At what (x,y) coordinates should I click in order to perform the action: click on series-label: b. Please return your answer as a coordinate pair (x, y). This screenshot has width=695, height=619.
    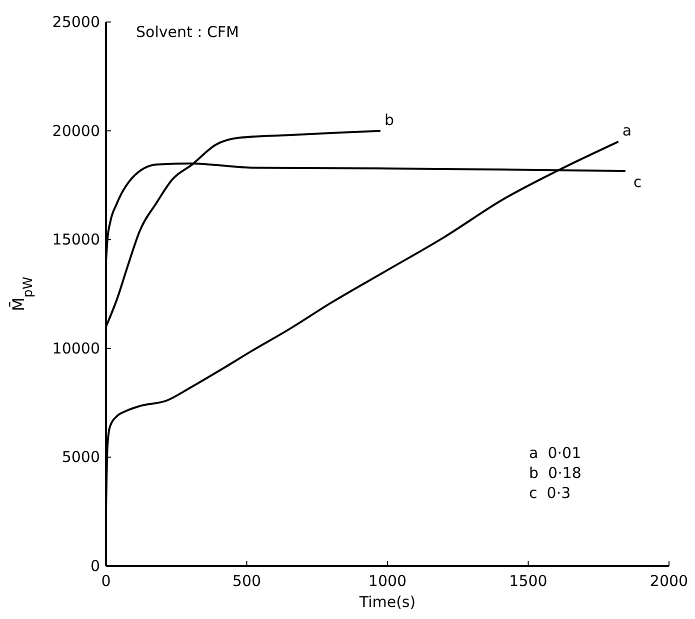
    Looking at the image, I should click on (389, 119).